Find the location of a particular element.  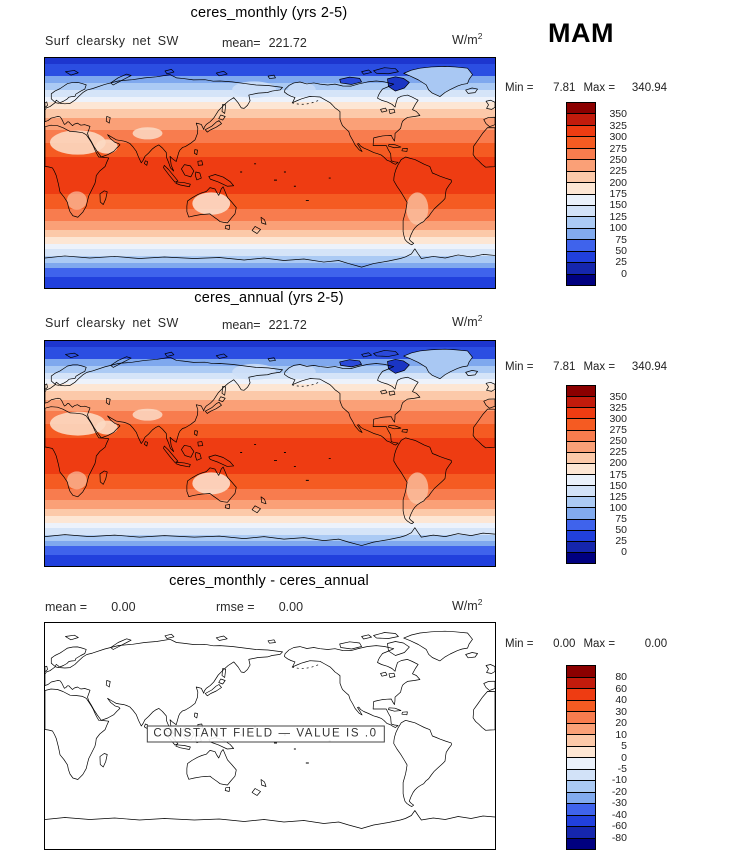

colorbar-tick-label: 25 is located at coordinates (621, 262).